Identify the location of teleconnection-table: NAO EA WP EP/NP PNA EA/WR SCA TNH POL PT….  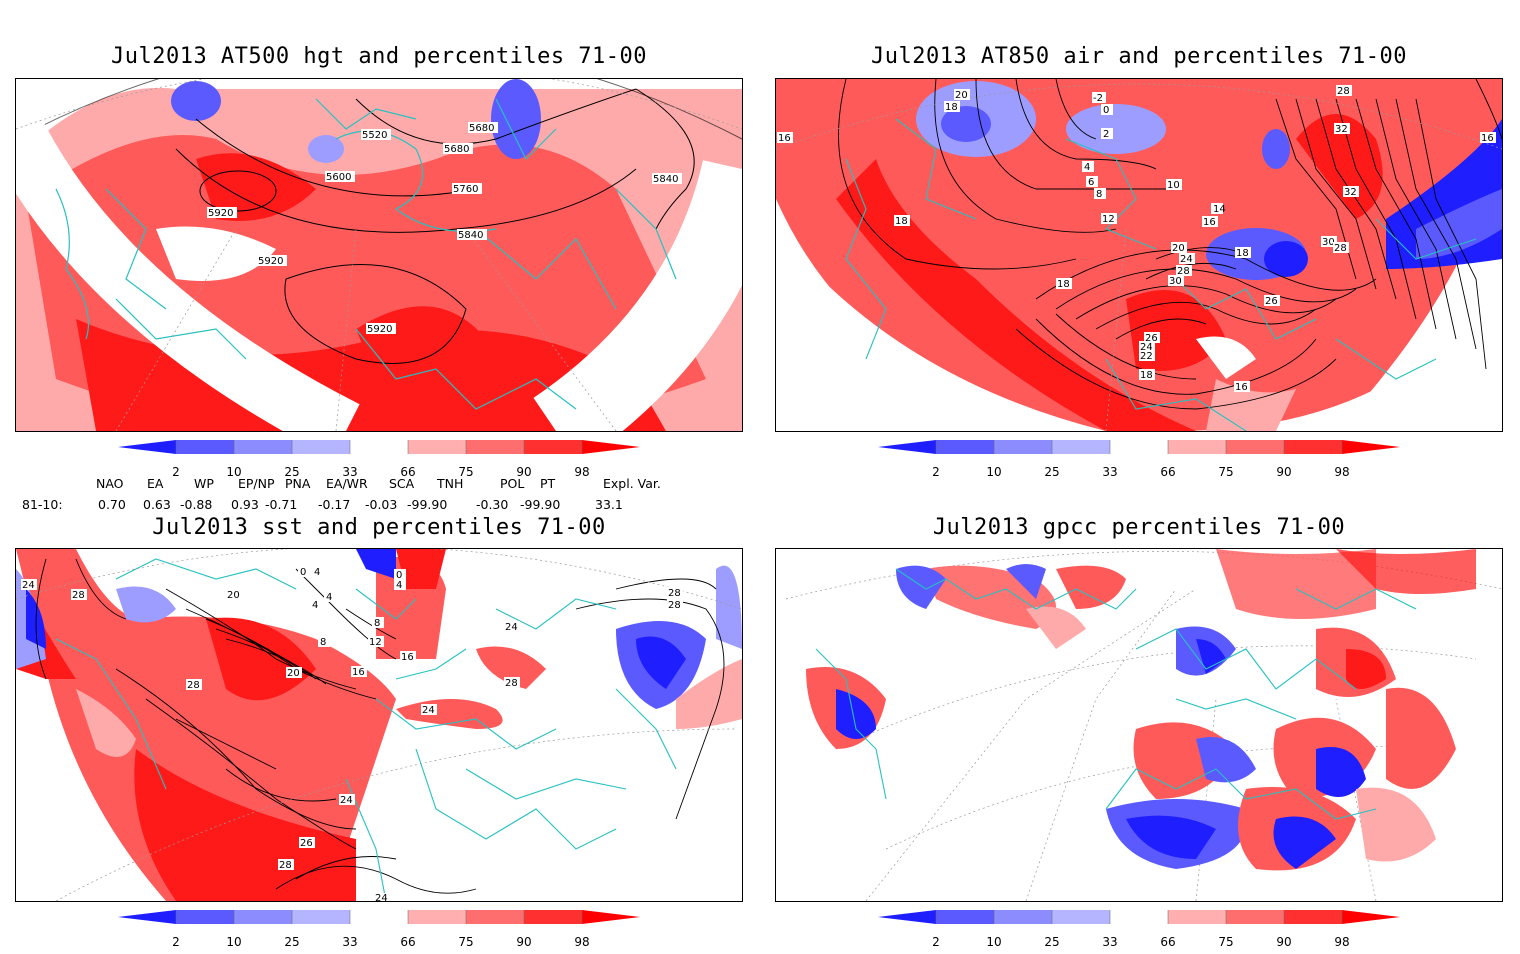
(380, 494).